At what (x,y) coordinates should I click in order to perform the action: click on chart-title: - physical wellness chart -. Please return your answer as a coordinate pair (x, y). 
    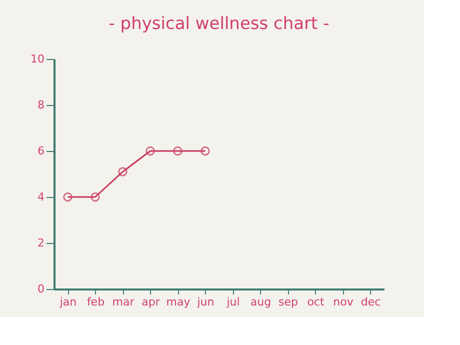
    Looking at the image, I should click on (219, 24).